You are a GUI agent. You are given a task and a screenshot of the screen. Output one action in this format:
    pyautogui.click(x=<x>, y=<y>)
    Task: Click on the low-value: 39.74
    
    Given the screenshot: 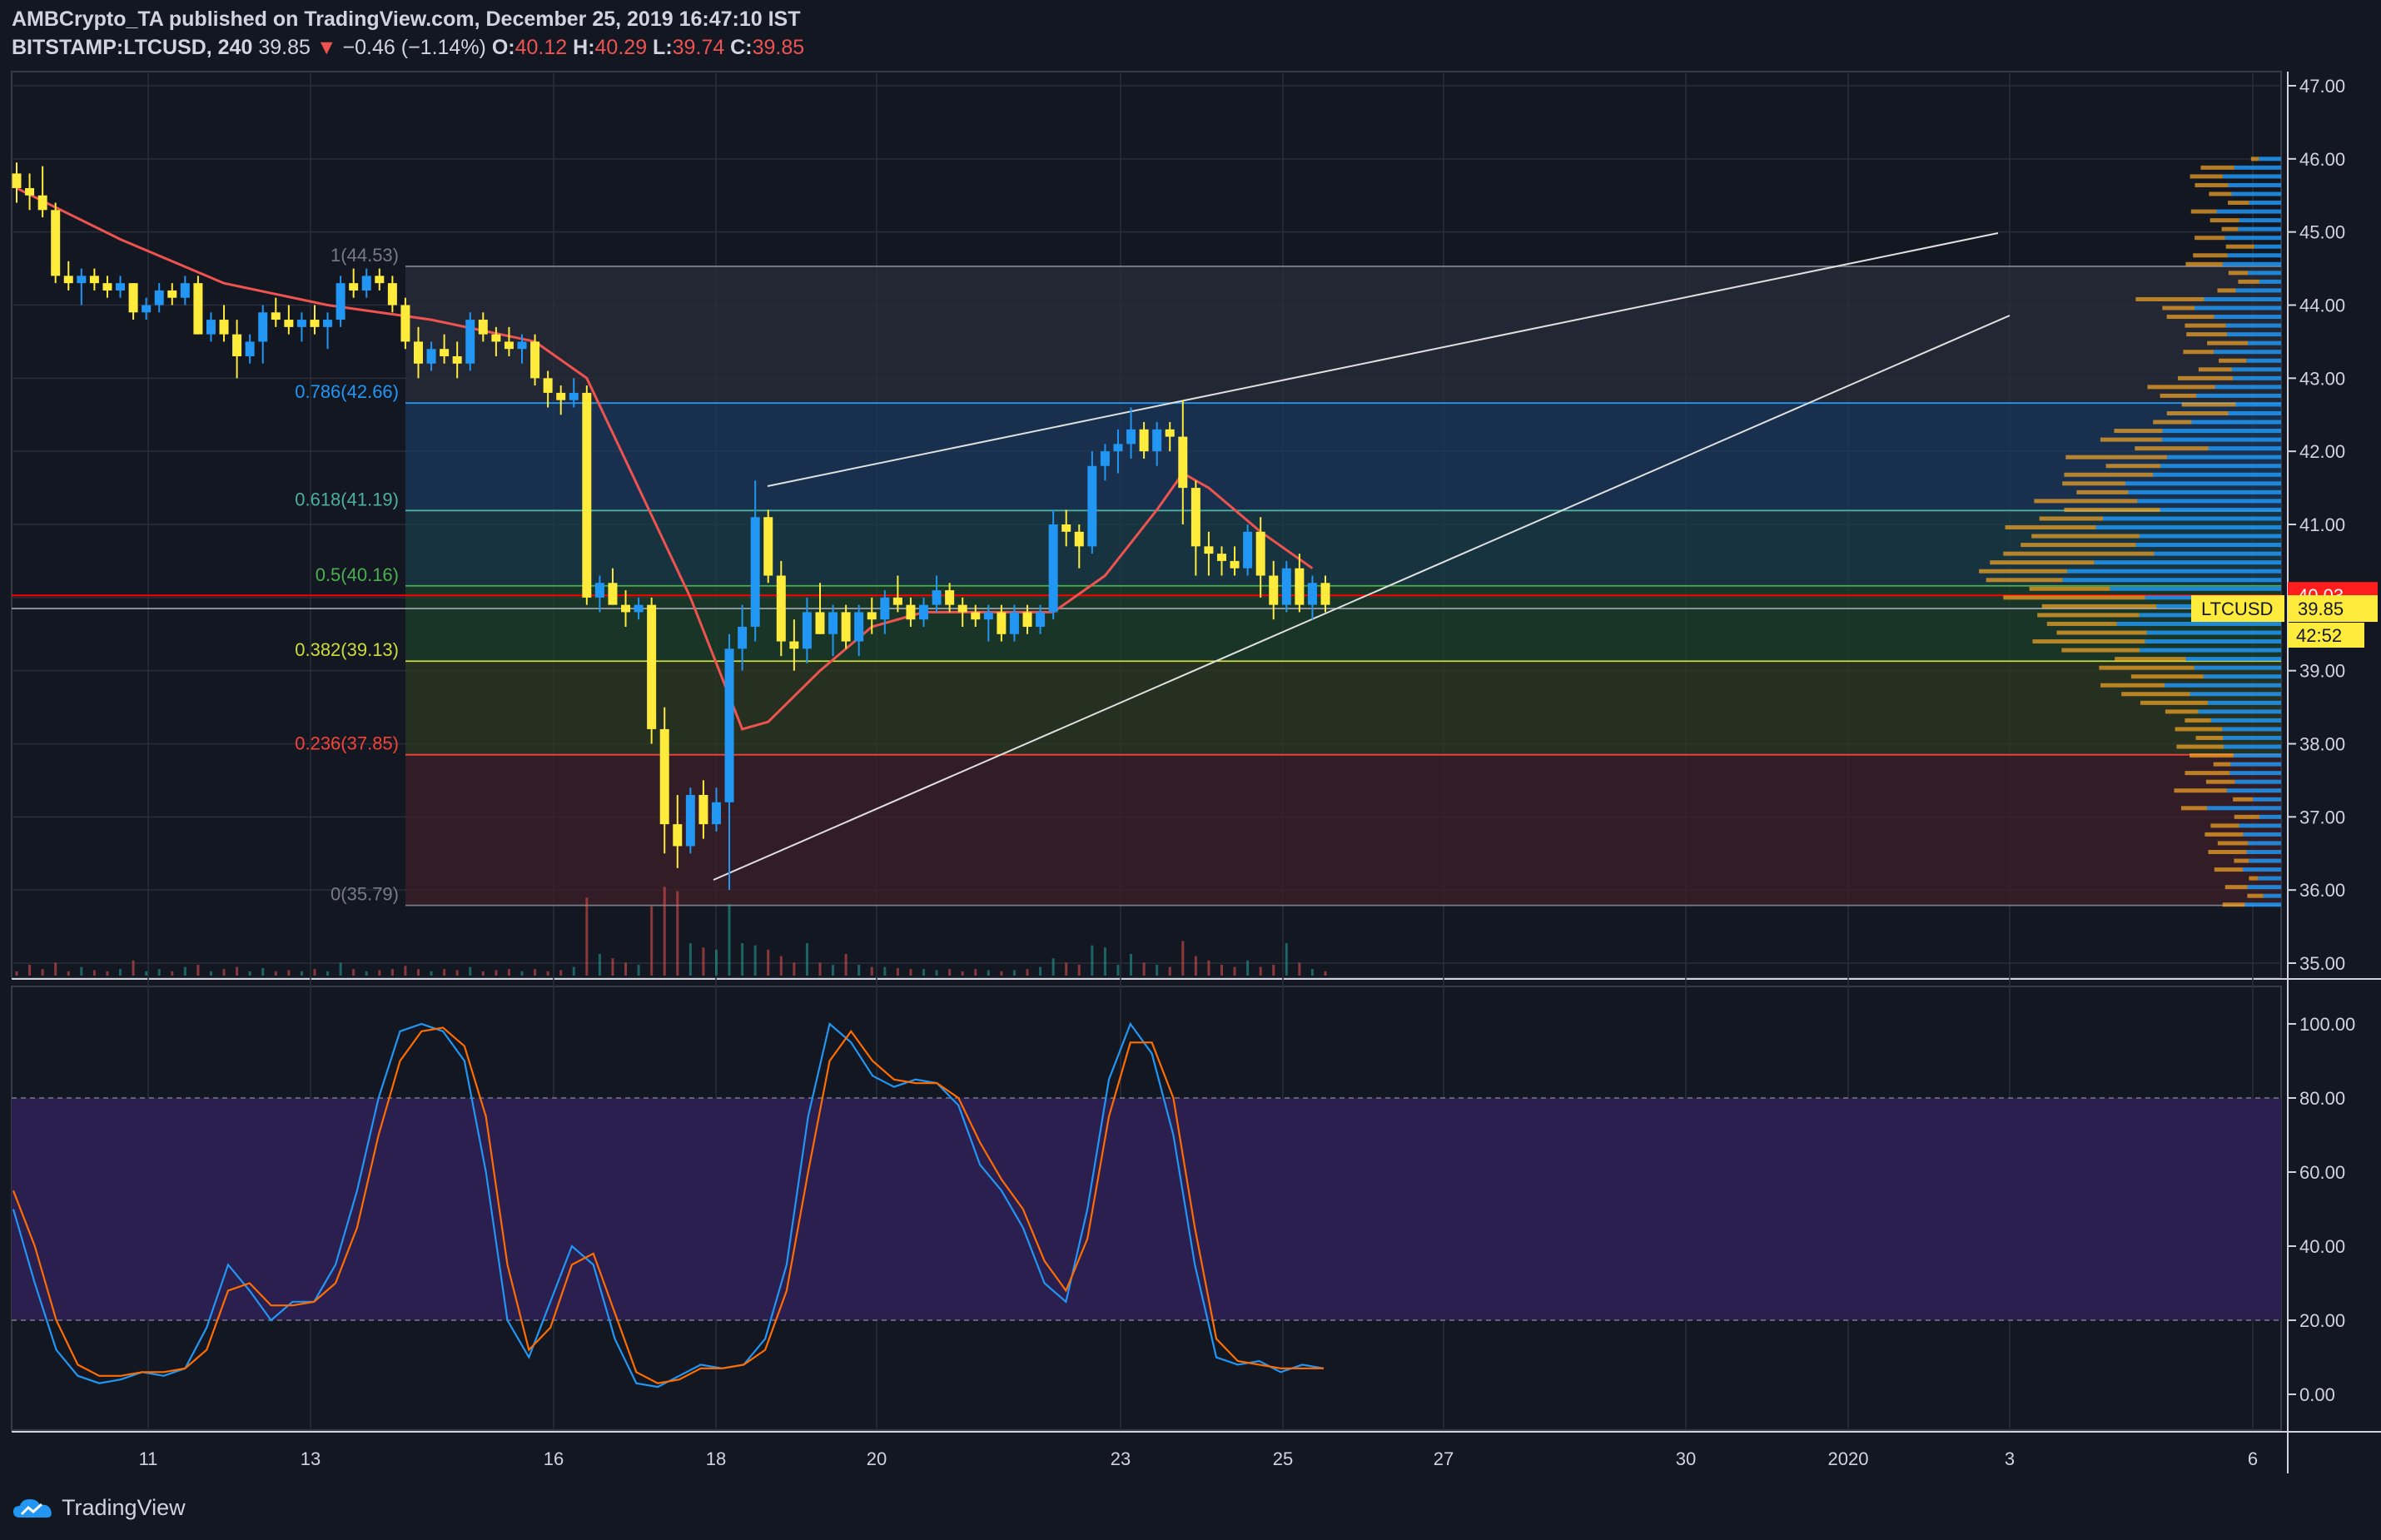 What is the action you would take?
    pyautogui.click(x=698, y=48)
    